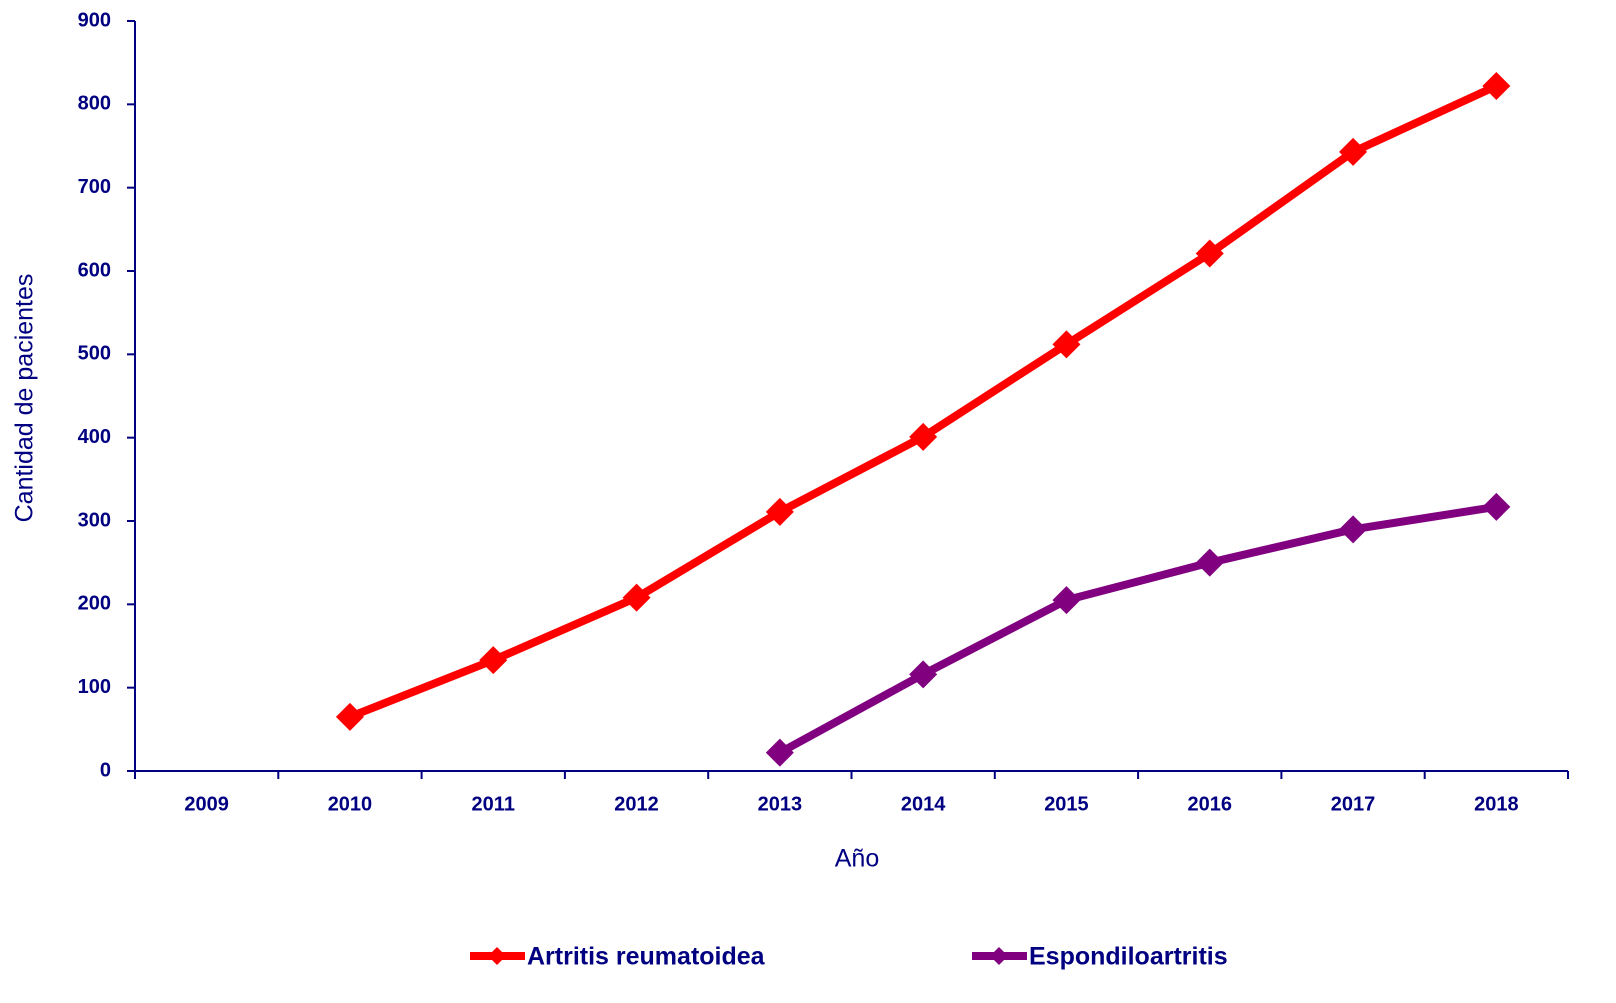 The image size is (1616, 1003). I want to click on y-tick-label: 800, so click(94, 104).